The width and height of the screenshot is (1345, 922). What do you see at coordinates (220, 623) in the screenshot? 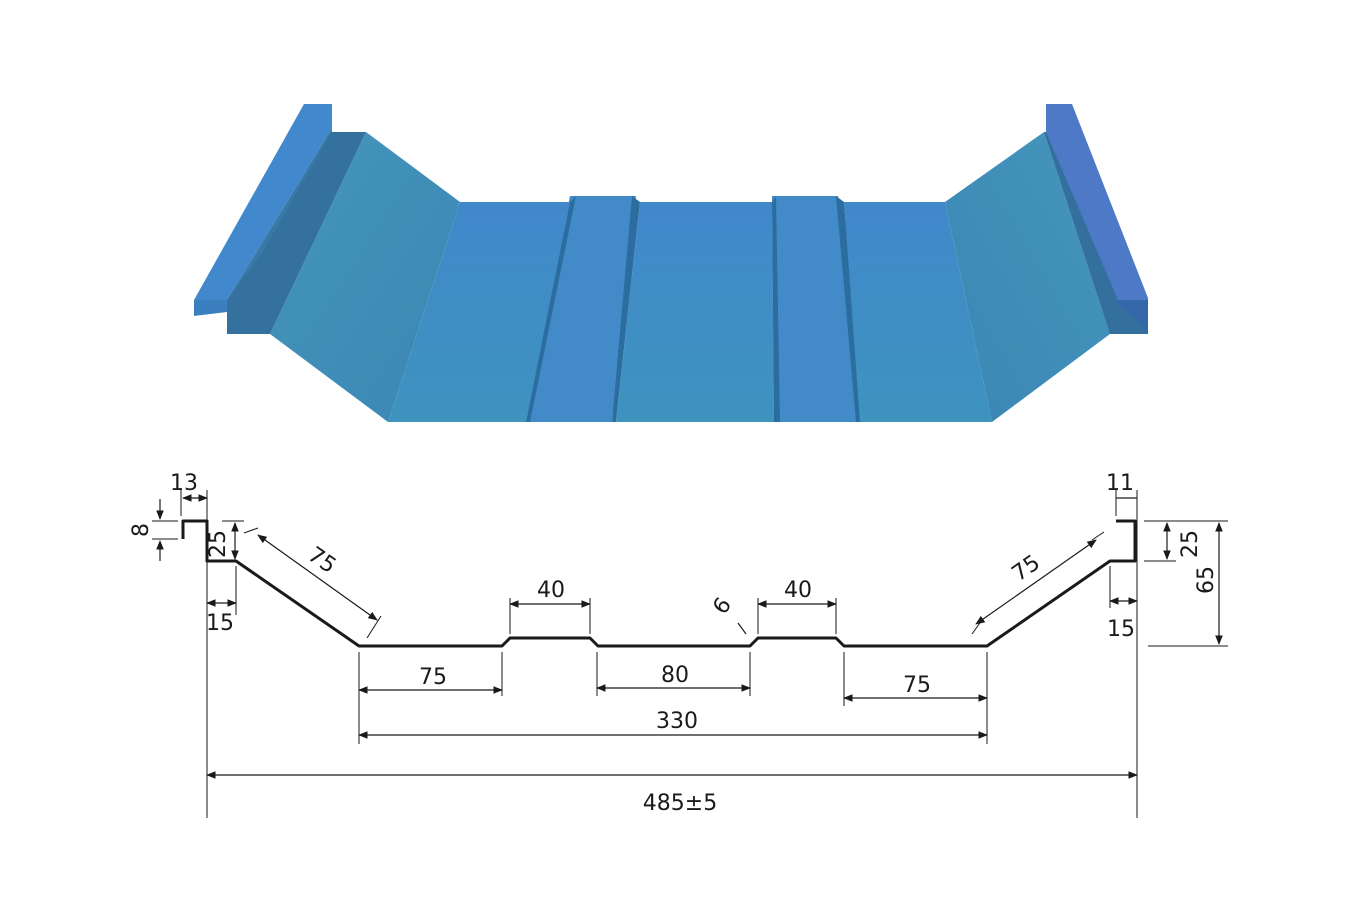
I see `label-15-left: 15` at bounding box center [220, 623].